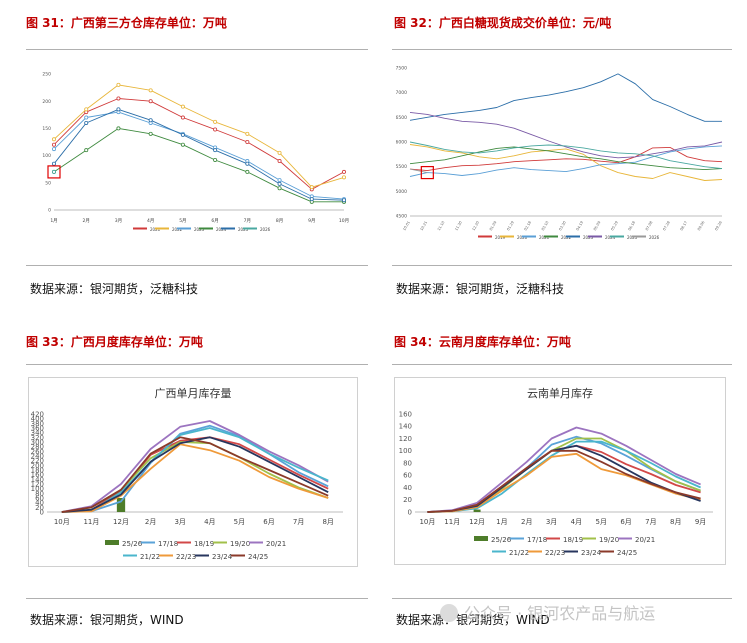 The image size is (747, 643). Describe the element at coordinates (547, 612) in the screenshot. I see `watermark: 公众号 · 银河农产品与航运` at that location.